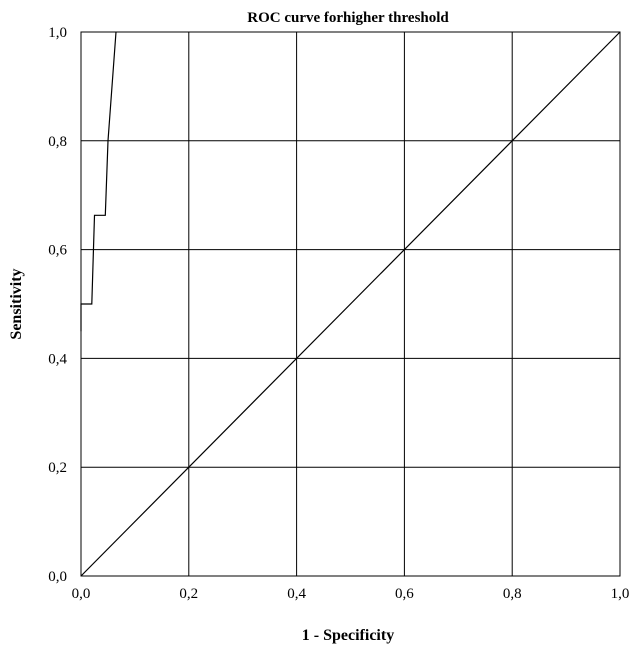 The height and width of the screenshot is (648, 635). I want to click on y-tick-labels: 0,0 0,2 0,4 0,6 0,8 1,0, so click(57, 305).